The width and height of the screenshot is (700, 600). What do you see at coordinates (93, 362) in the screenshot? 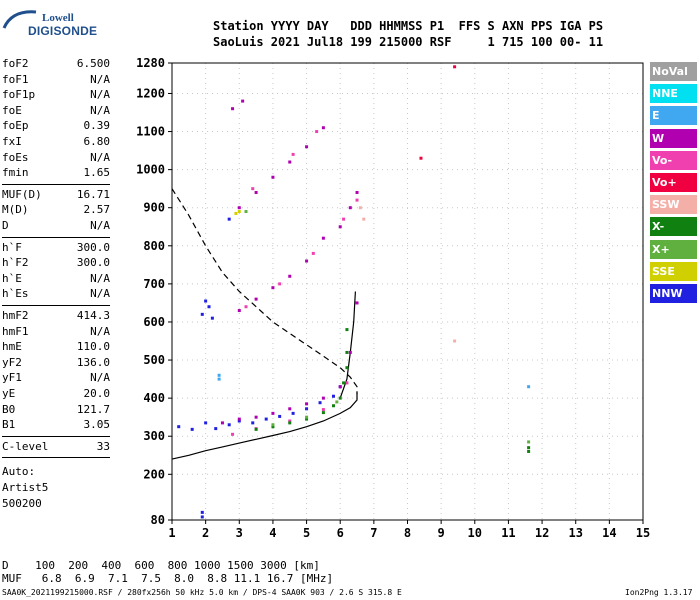
I see `param-value: 136.0` at bounding box center [93, 362].